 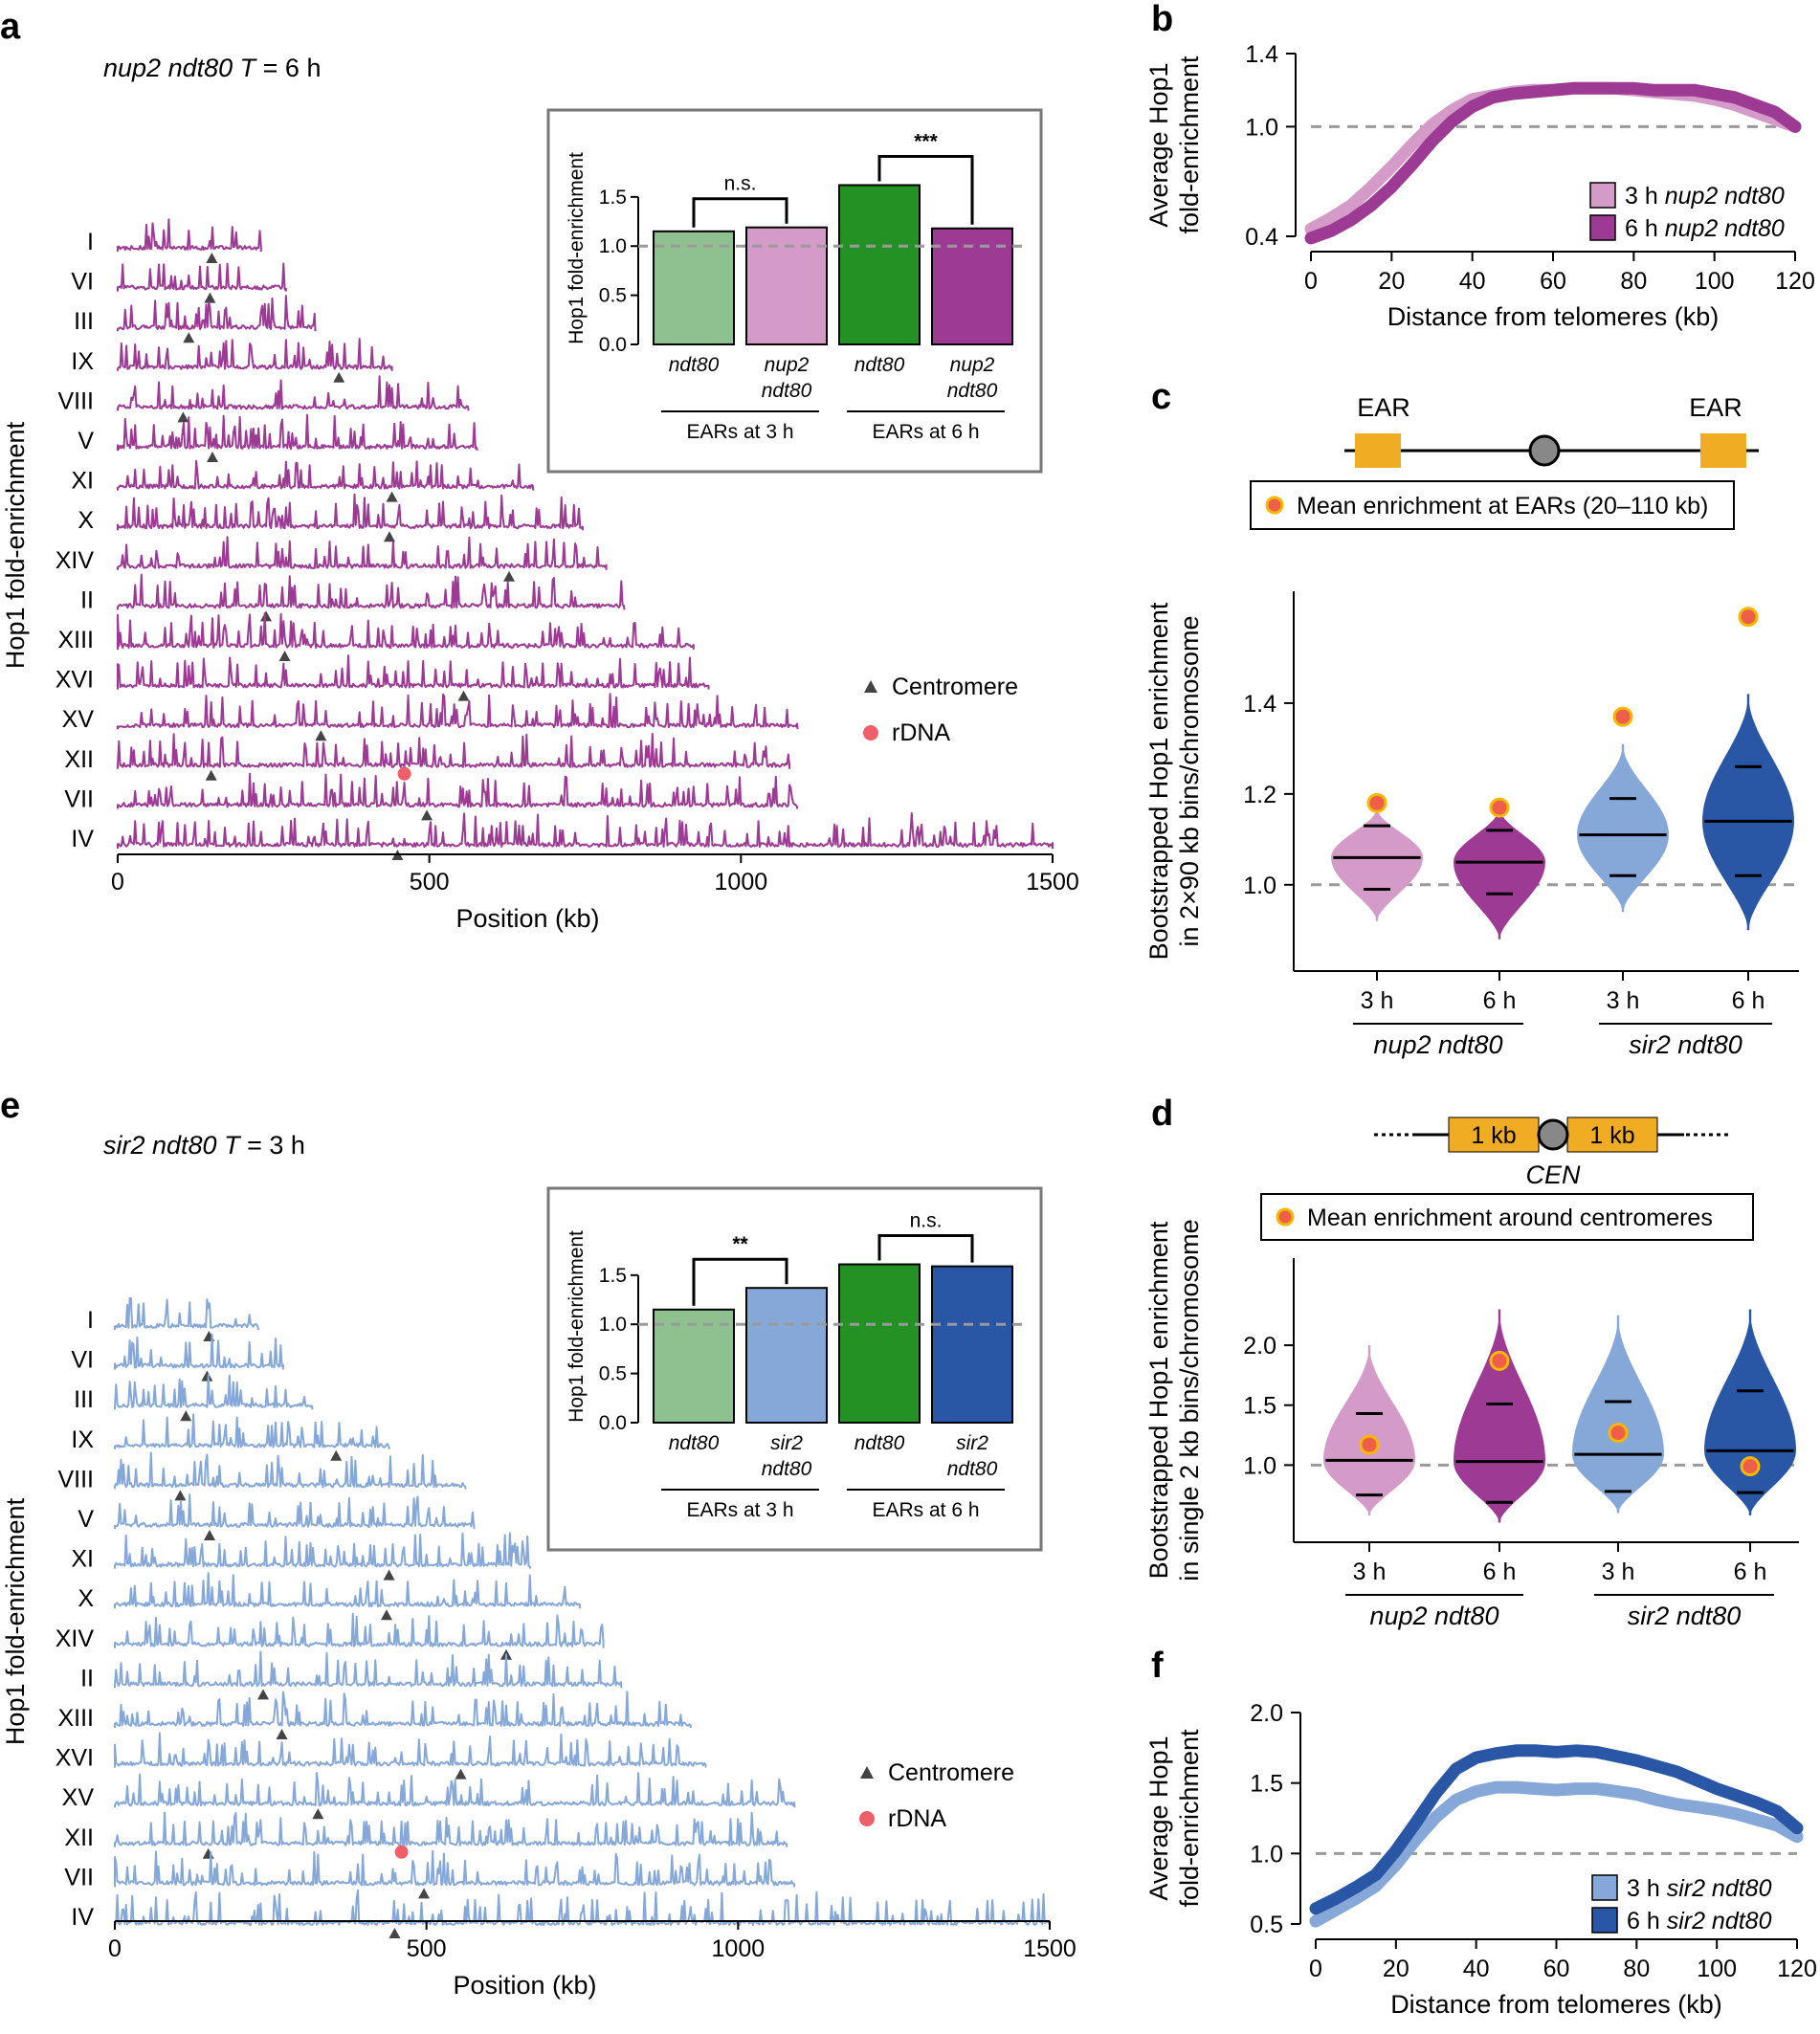 I want to click on chromosome-track-XIV, so click(x=362, y=553).